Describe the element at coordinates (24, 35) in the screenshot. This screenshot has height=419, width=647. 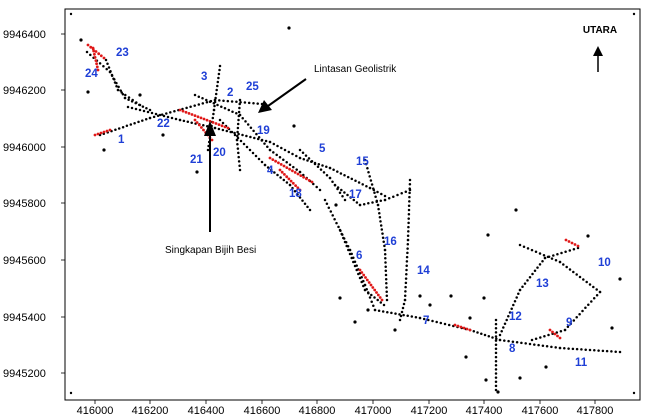
I see `y-tick-label: 9946400` at that location.